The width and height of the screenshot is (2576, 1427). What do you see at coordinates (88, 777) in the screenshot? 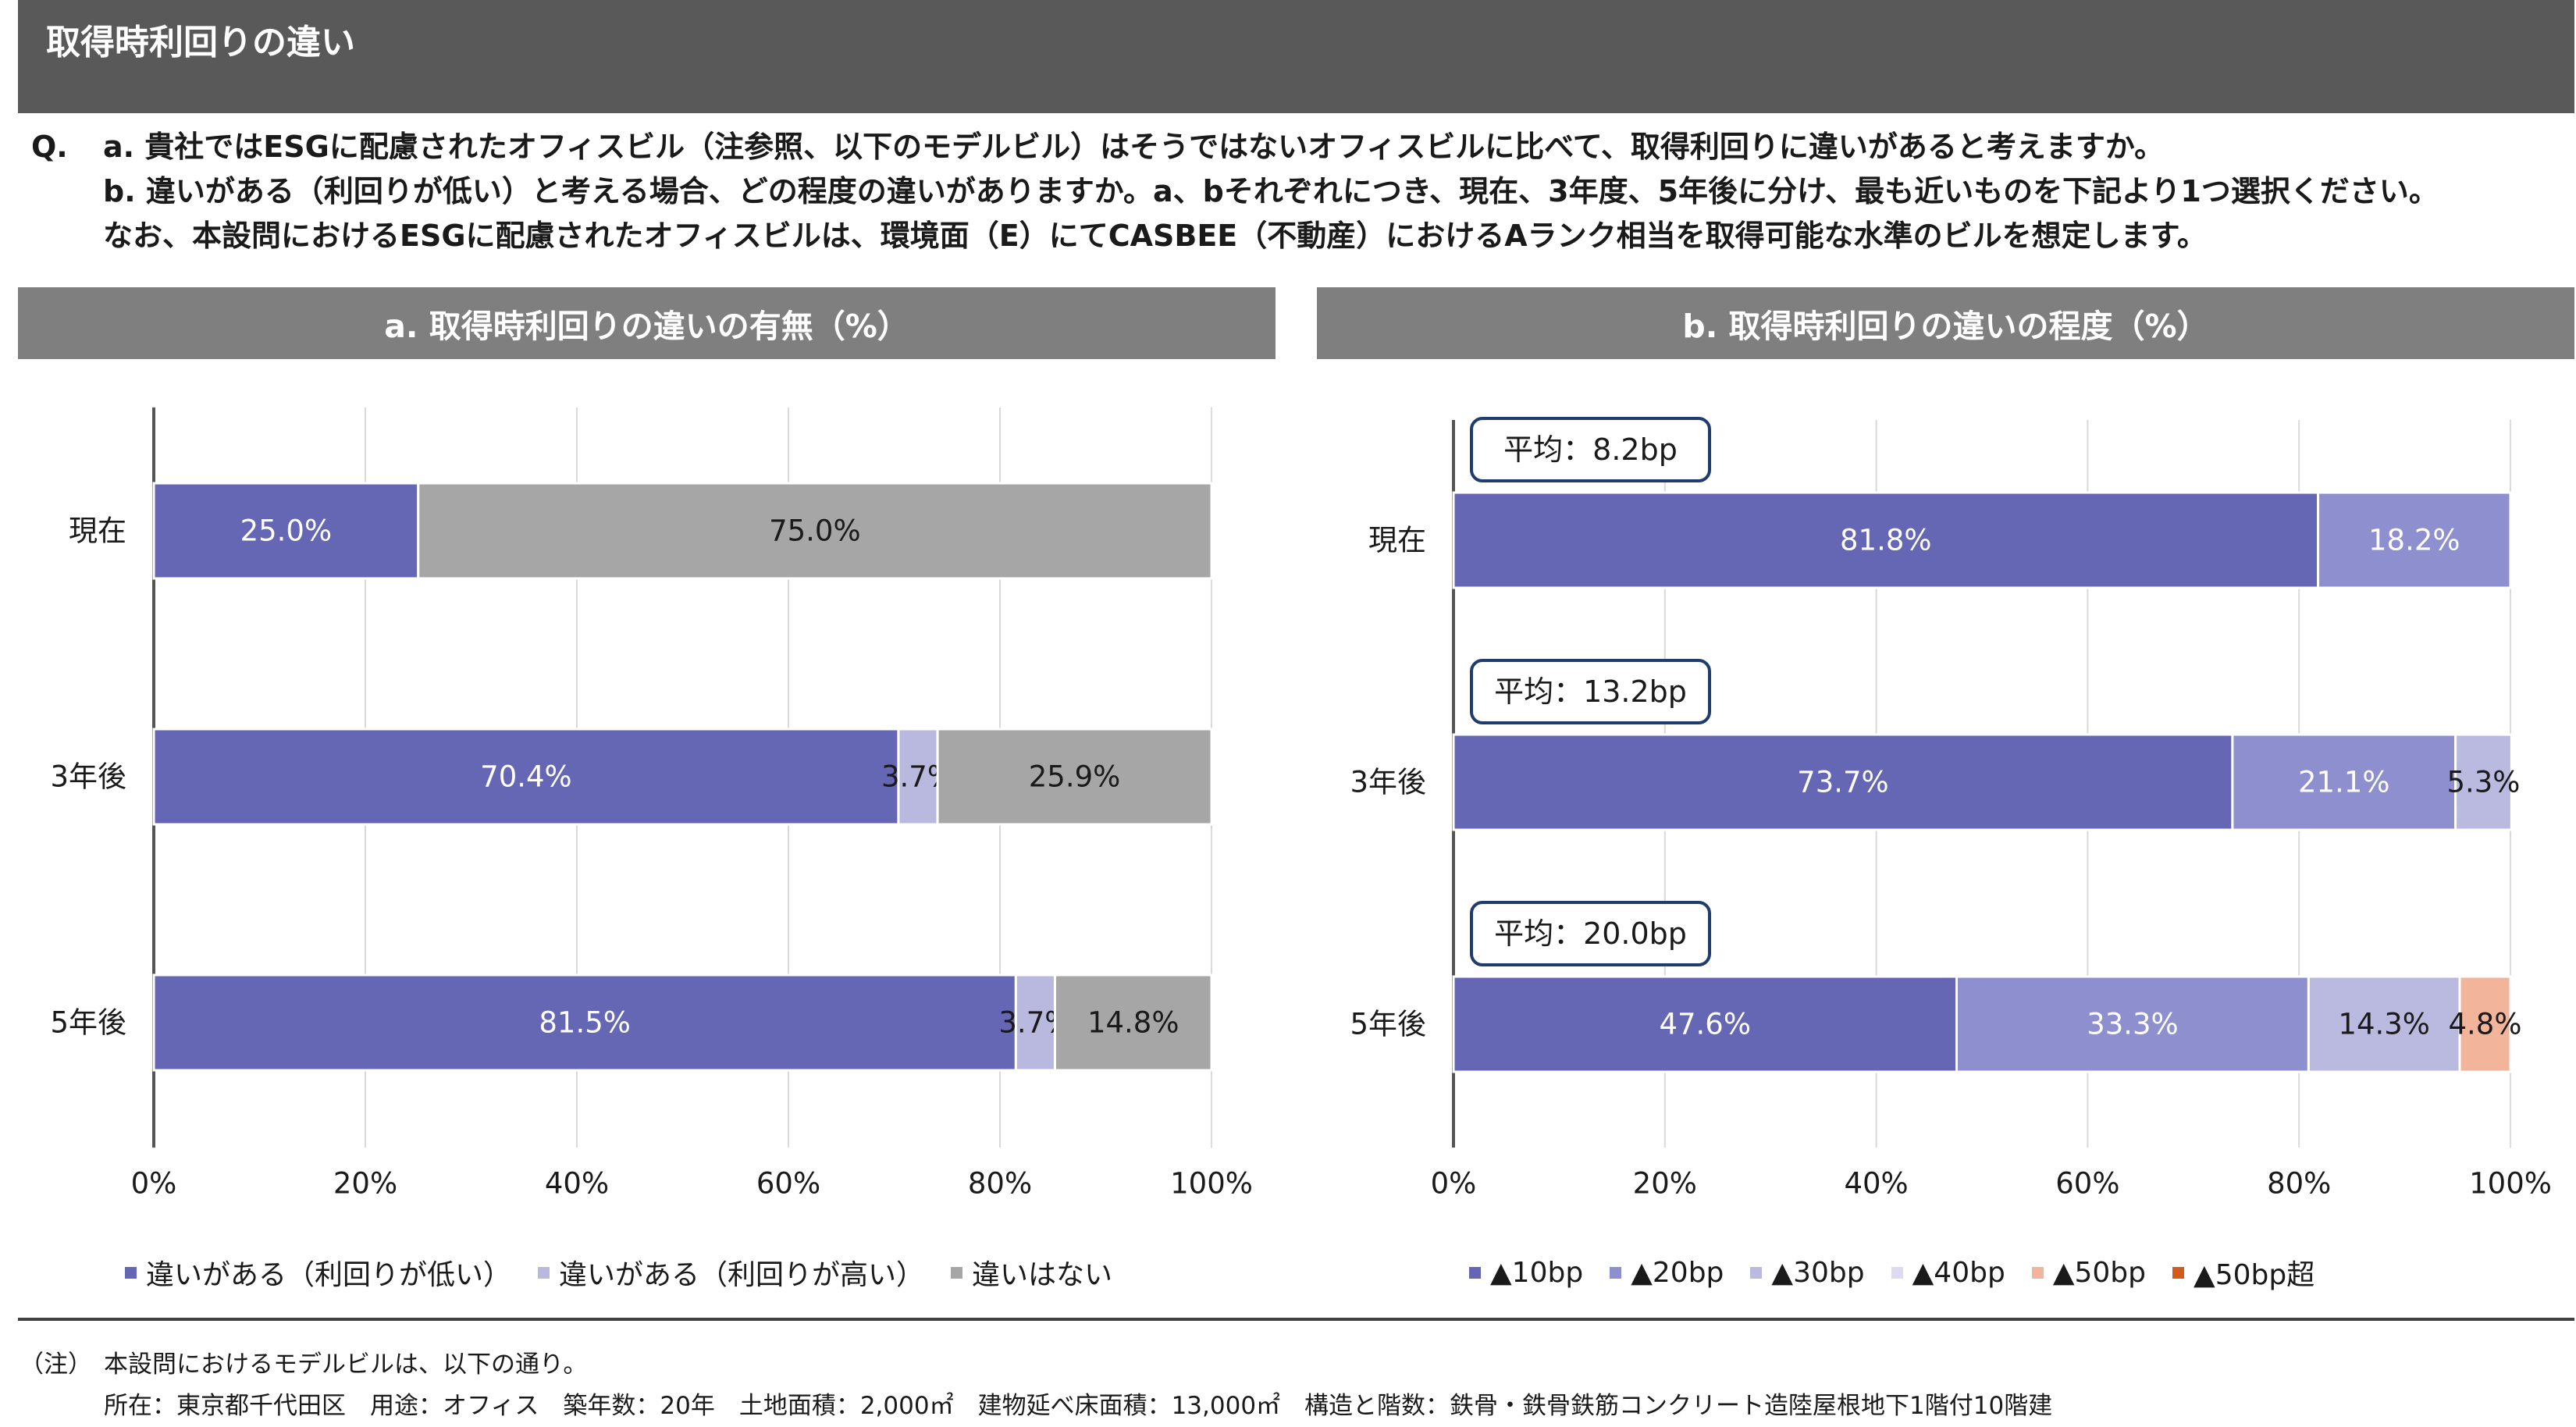
I see `chart-a-category-label: 3年後` at bounding box center [88, 777].